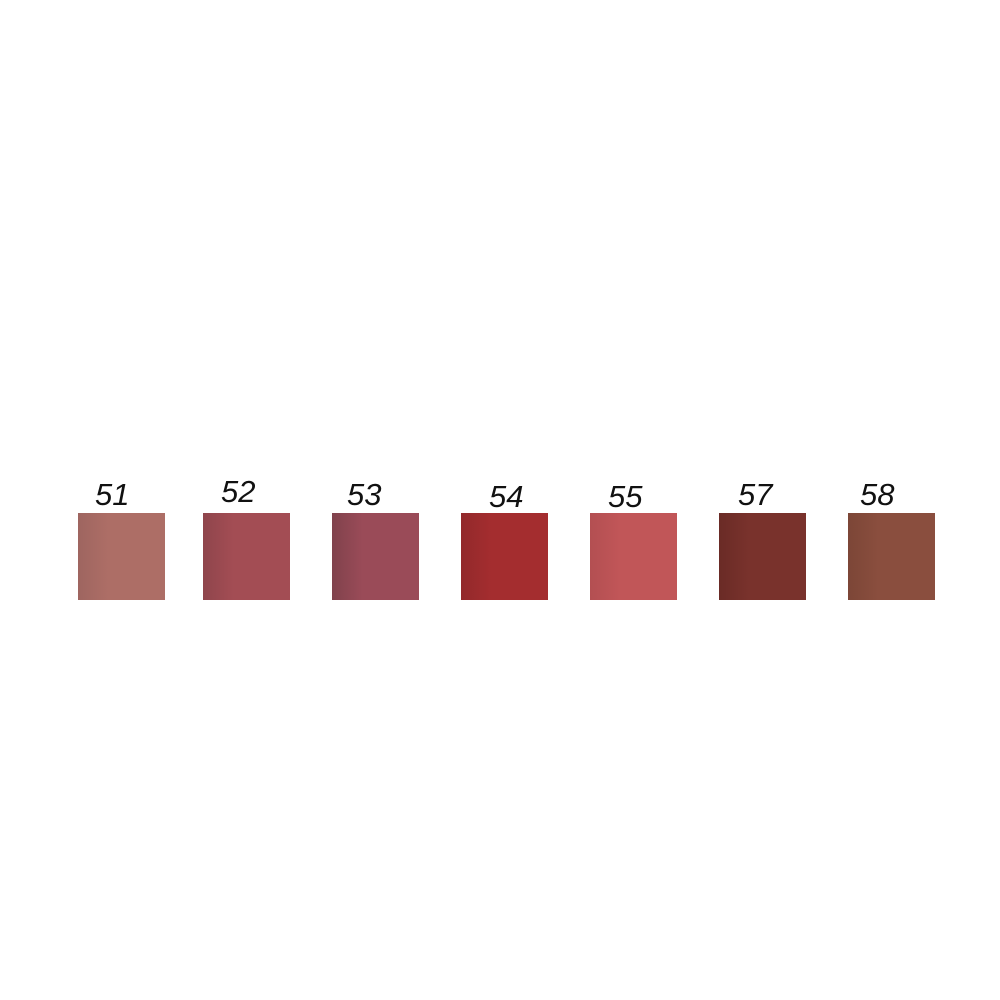  Describe the element at coordinates (755, 494) in the screenshot. I see `swatch-label: 57` at that location.